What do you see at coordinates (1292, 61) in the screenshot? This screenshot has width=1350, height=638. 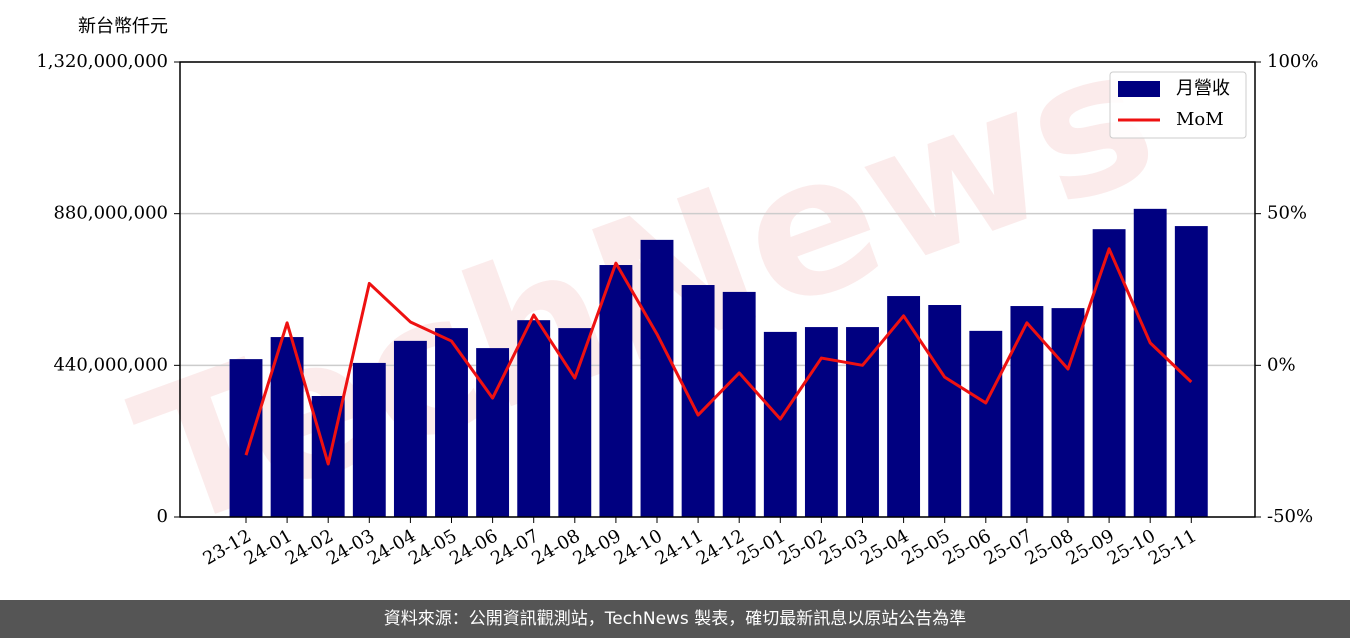 I see `y2-tick-label: 100%` at bounding box center [1292, 61].